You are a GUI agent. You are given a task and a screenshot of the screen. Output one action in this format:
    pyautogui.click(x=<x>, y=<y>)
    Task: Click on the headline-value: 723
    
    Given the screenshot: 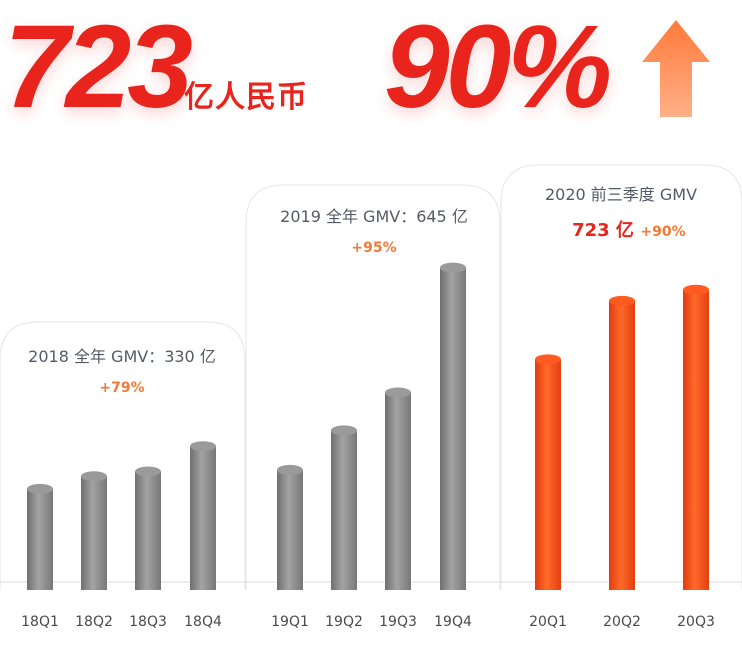 What is the action you would take?
    pyautogui.click(x=98, y=67)
    